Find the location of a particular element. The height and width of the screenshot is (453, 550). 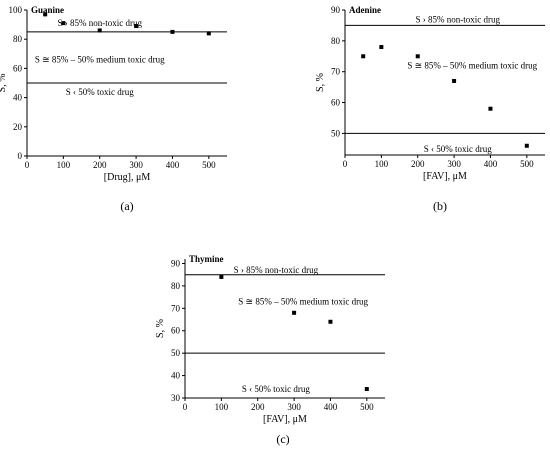

y-tick-label: 0 is located at coordinates (20, 156).